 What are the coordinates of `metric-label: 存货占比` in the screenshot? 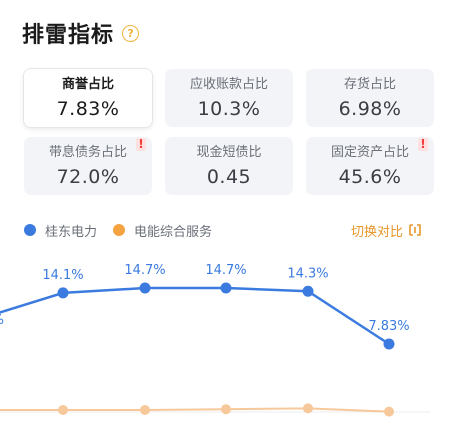 It's located at (369, 84).